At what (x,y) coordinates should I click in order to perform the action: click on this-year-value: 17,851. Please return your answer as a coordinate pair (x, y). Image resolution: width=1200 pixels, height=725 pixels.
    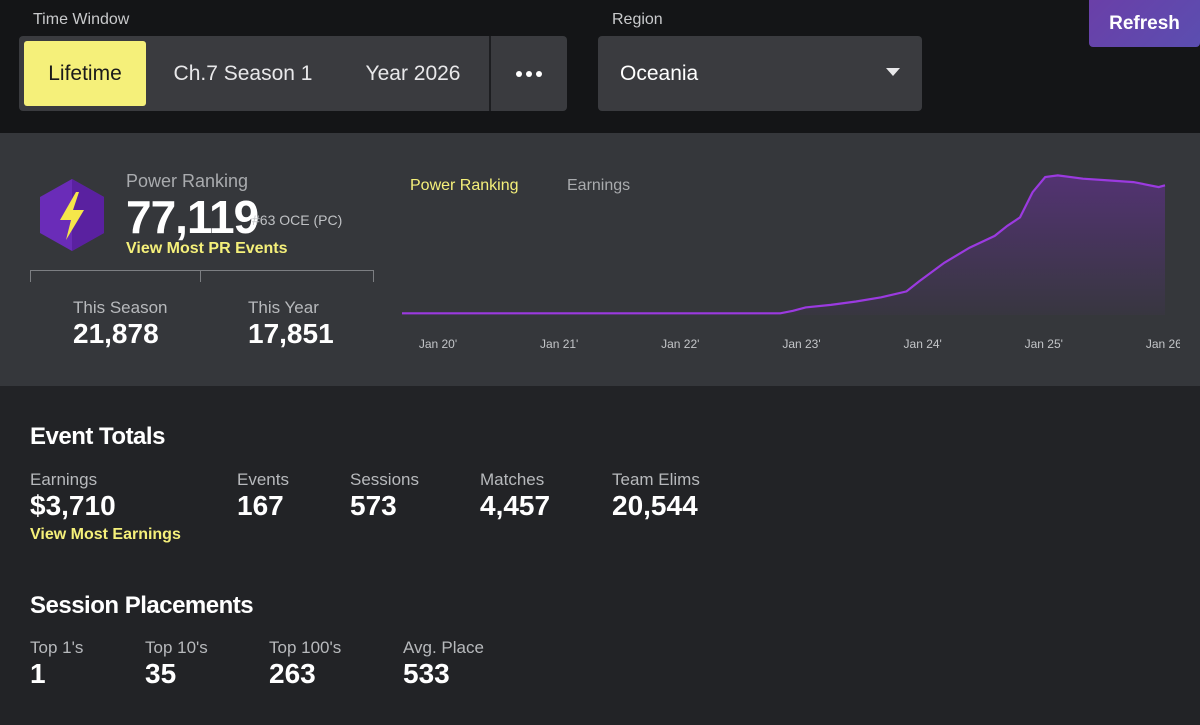
    Looking at the image, I should click on (291, 333).